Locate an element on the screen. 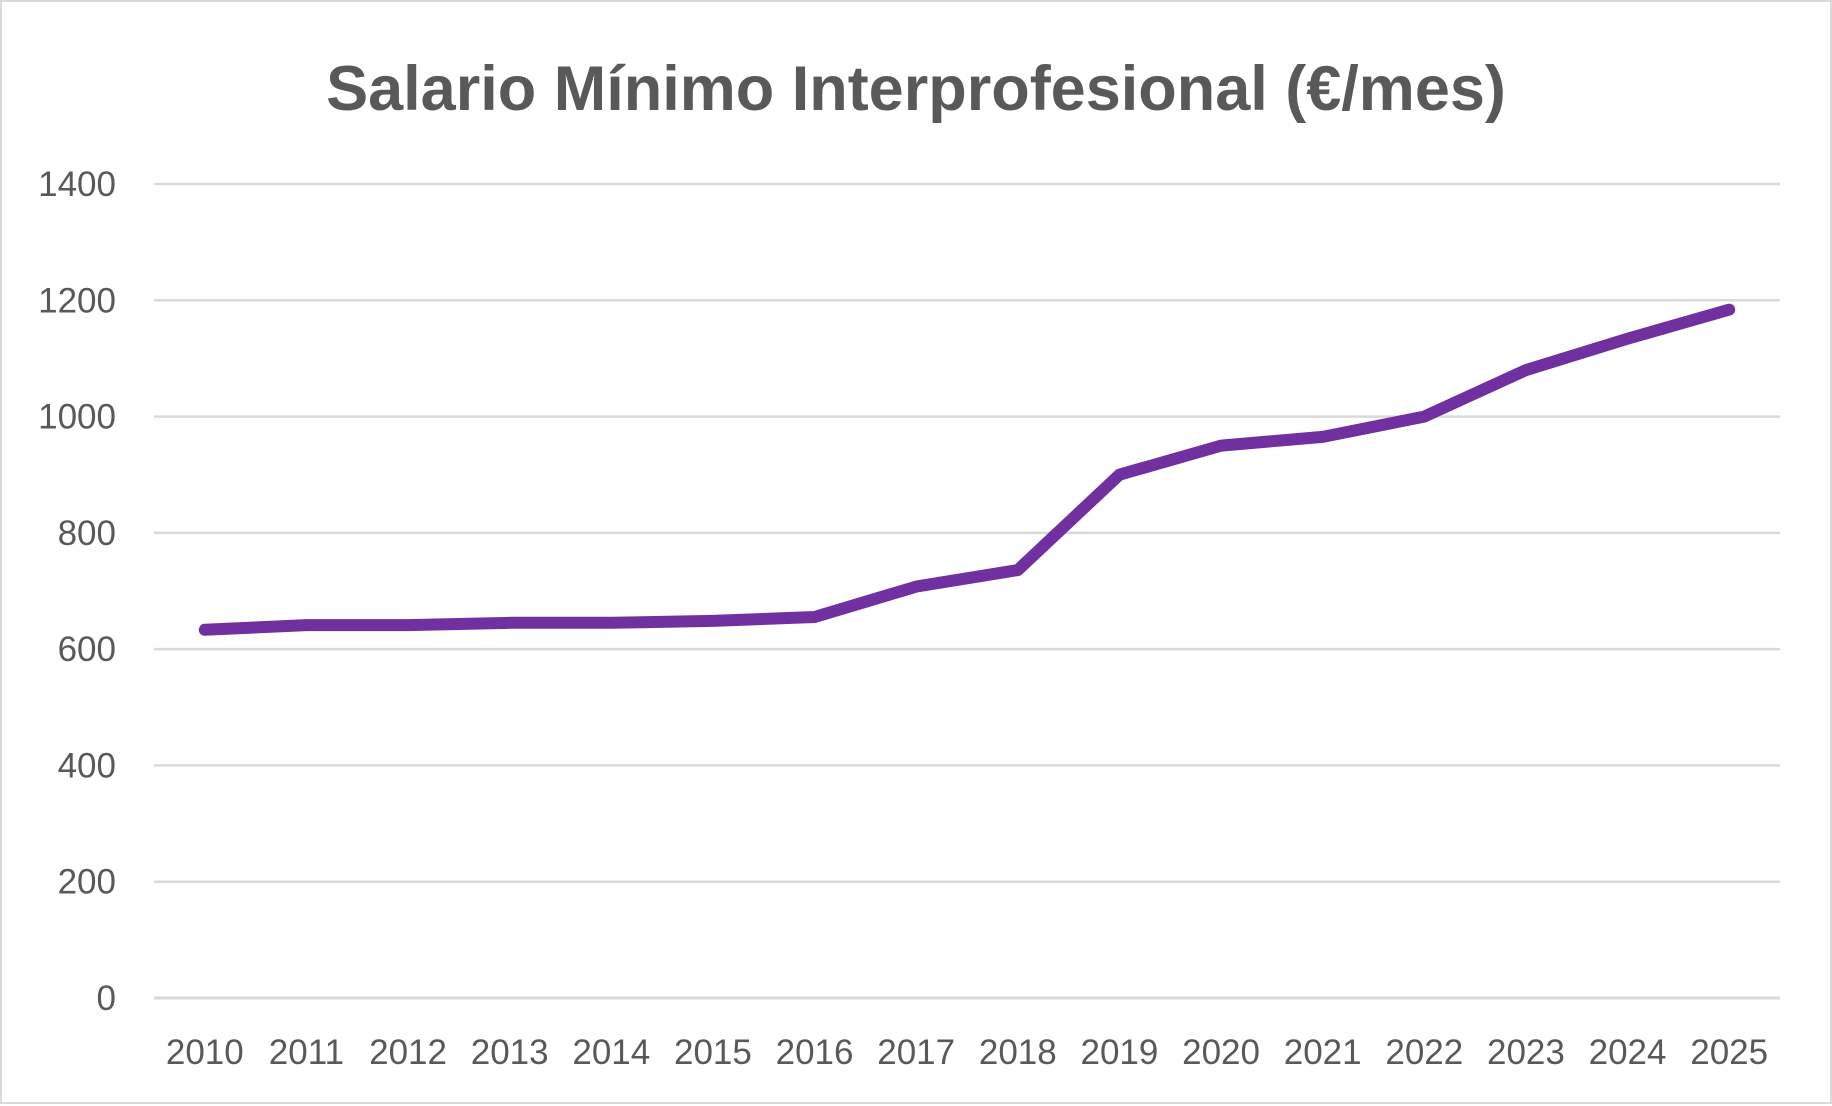 The width and height of the screenshot is (1832, 1106). x-tick-label: 2014 is located at coordinates (611, 1052).